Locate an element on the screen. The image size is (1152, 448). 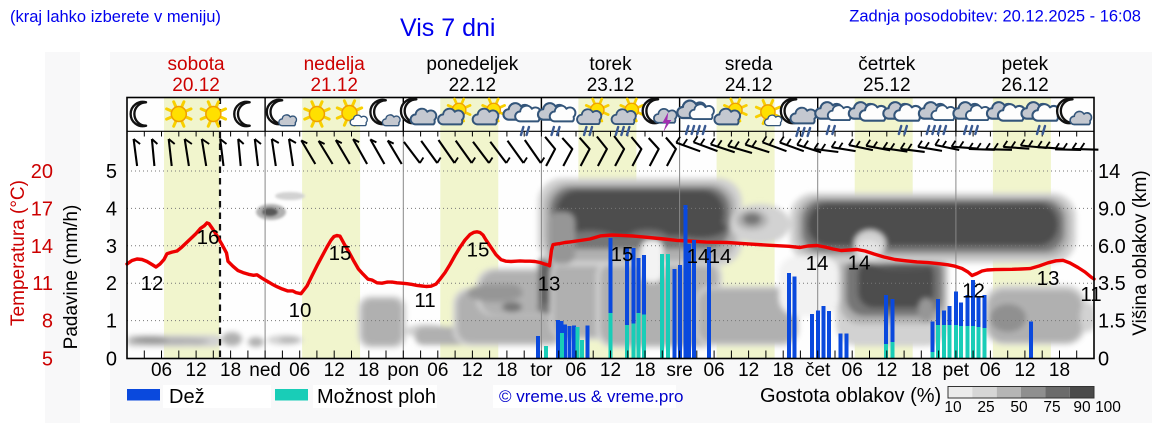
svg-text: 3 is located at coordinates (111, 247).